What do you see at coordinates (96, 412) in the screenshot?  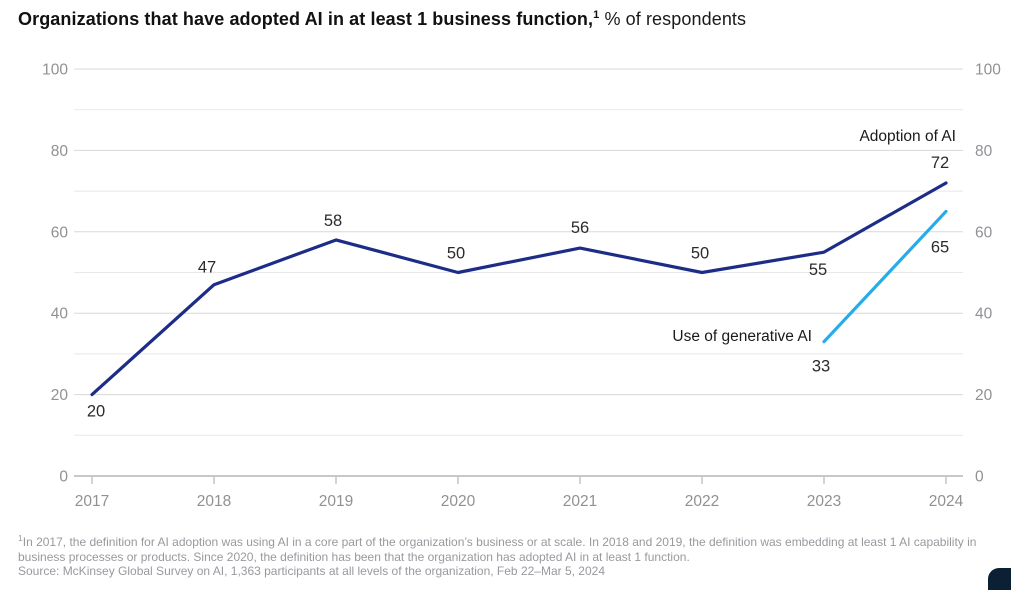 I see `data-label: 20` at bounding box center [96, 412].